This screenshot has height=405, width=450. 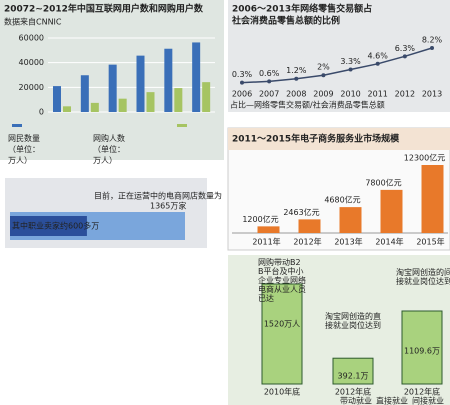 What do you see at coordinates (378, 55) in the screenshot?
I see `value-label: 4.6%` at bounding box center [378, 55].